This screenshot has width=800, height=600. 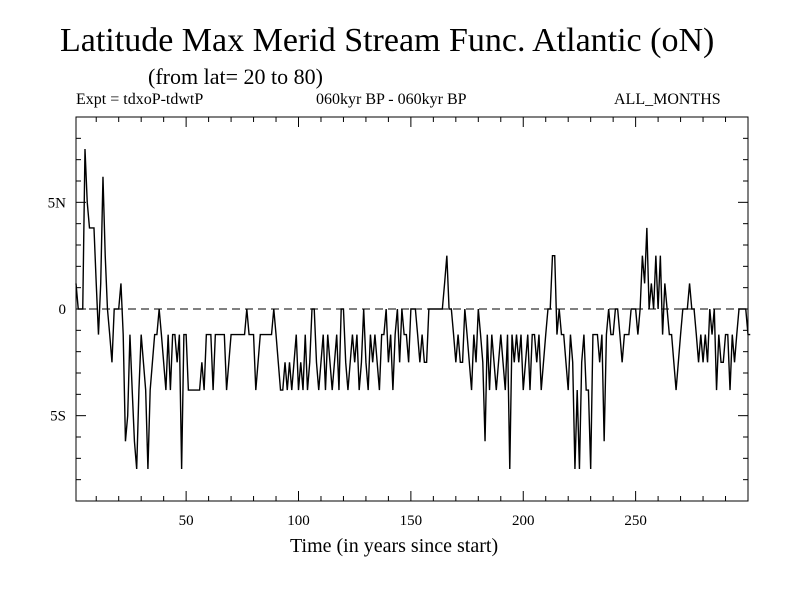 I want to click on y-tick-label: 5S, so click(x=58, y=417).